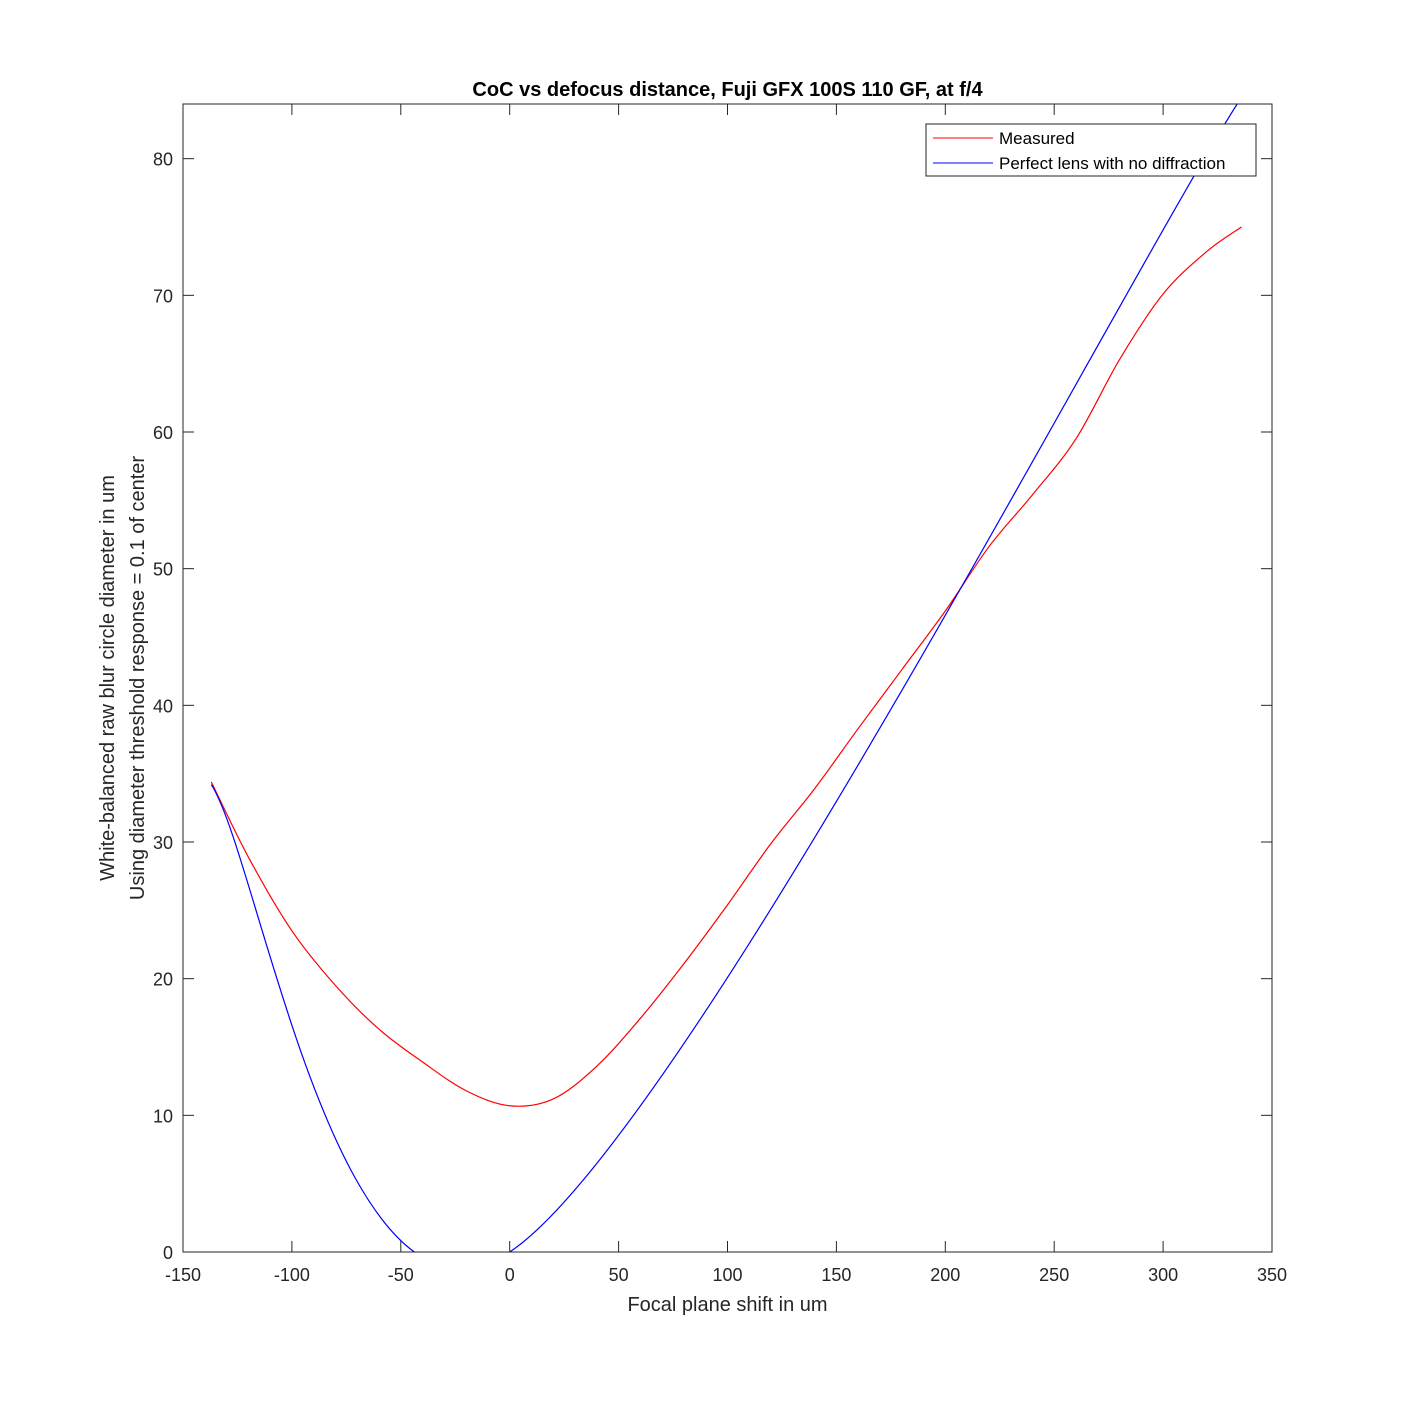  I want to click on x-tick-label: 100, so click(727, 1275).